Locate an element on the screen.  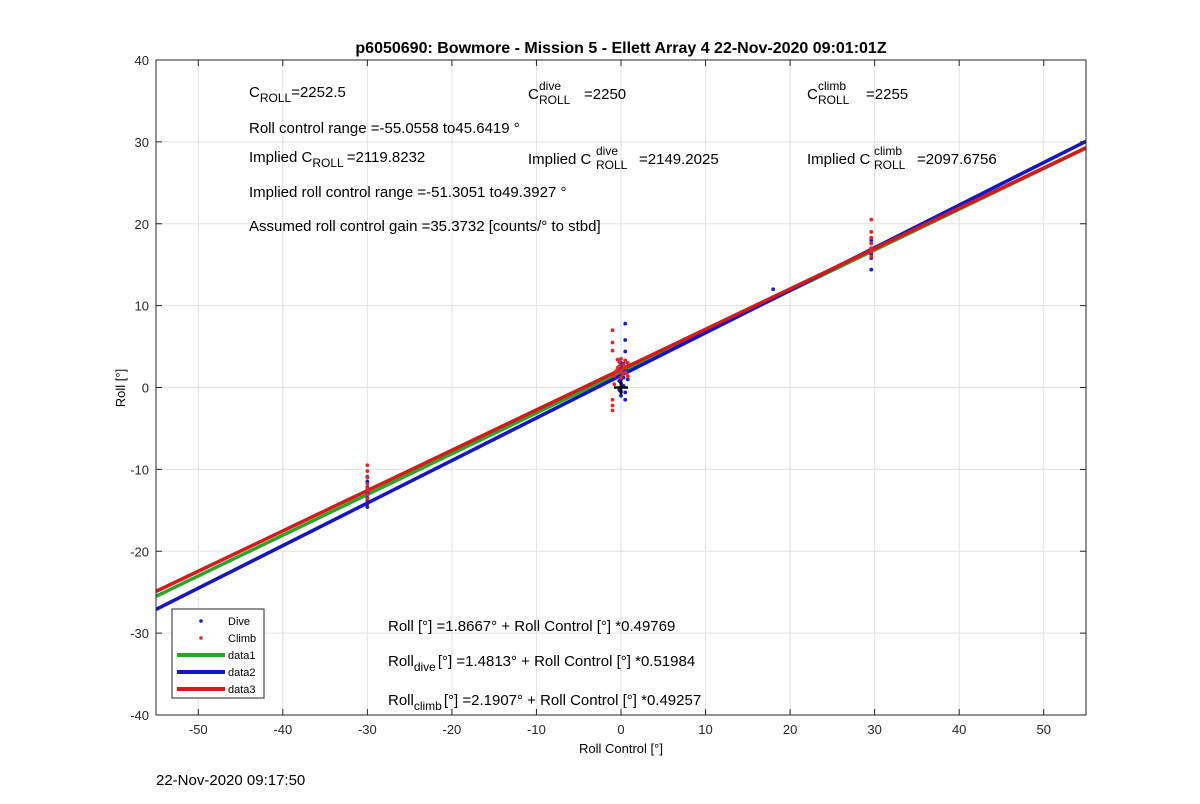
implied-dive-sub: ROLL is located at coordinates (612, 165).